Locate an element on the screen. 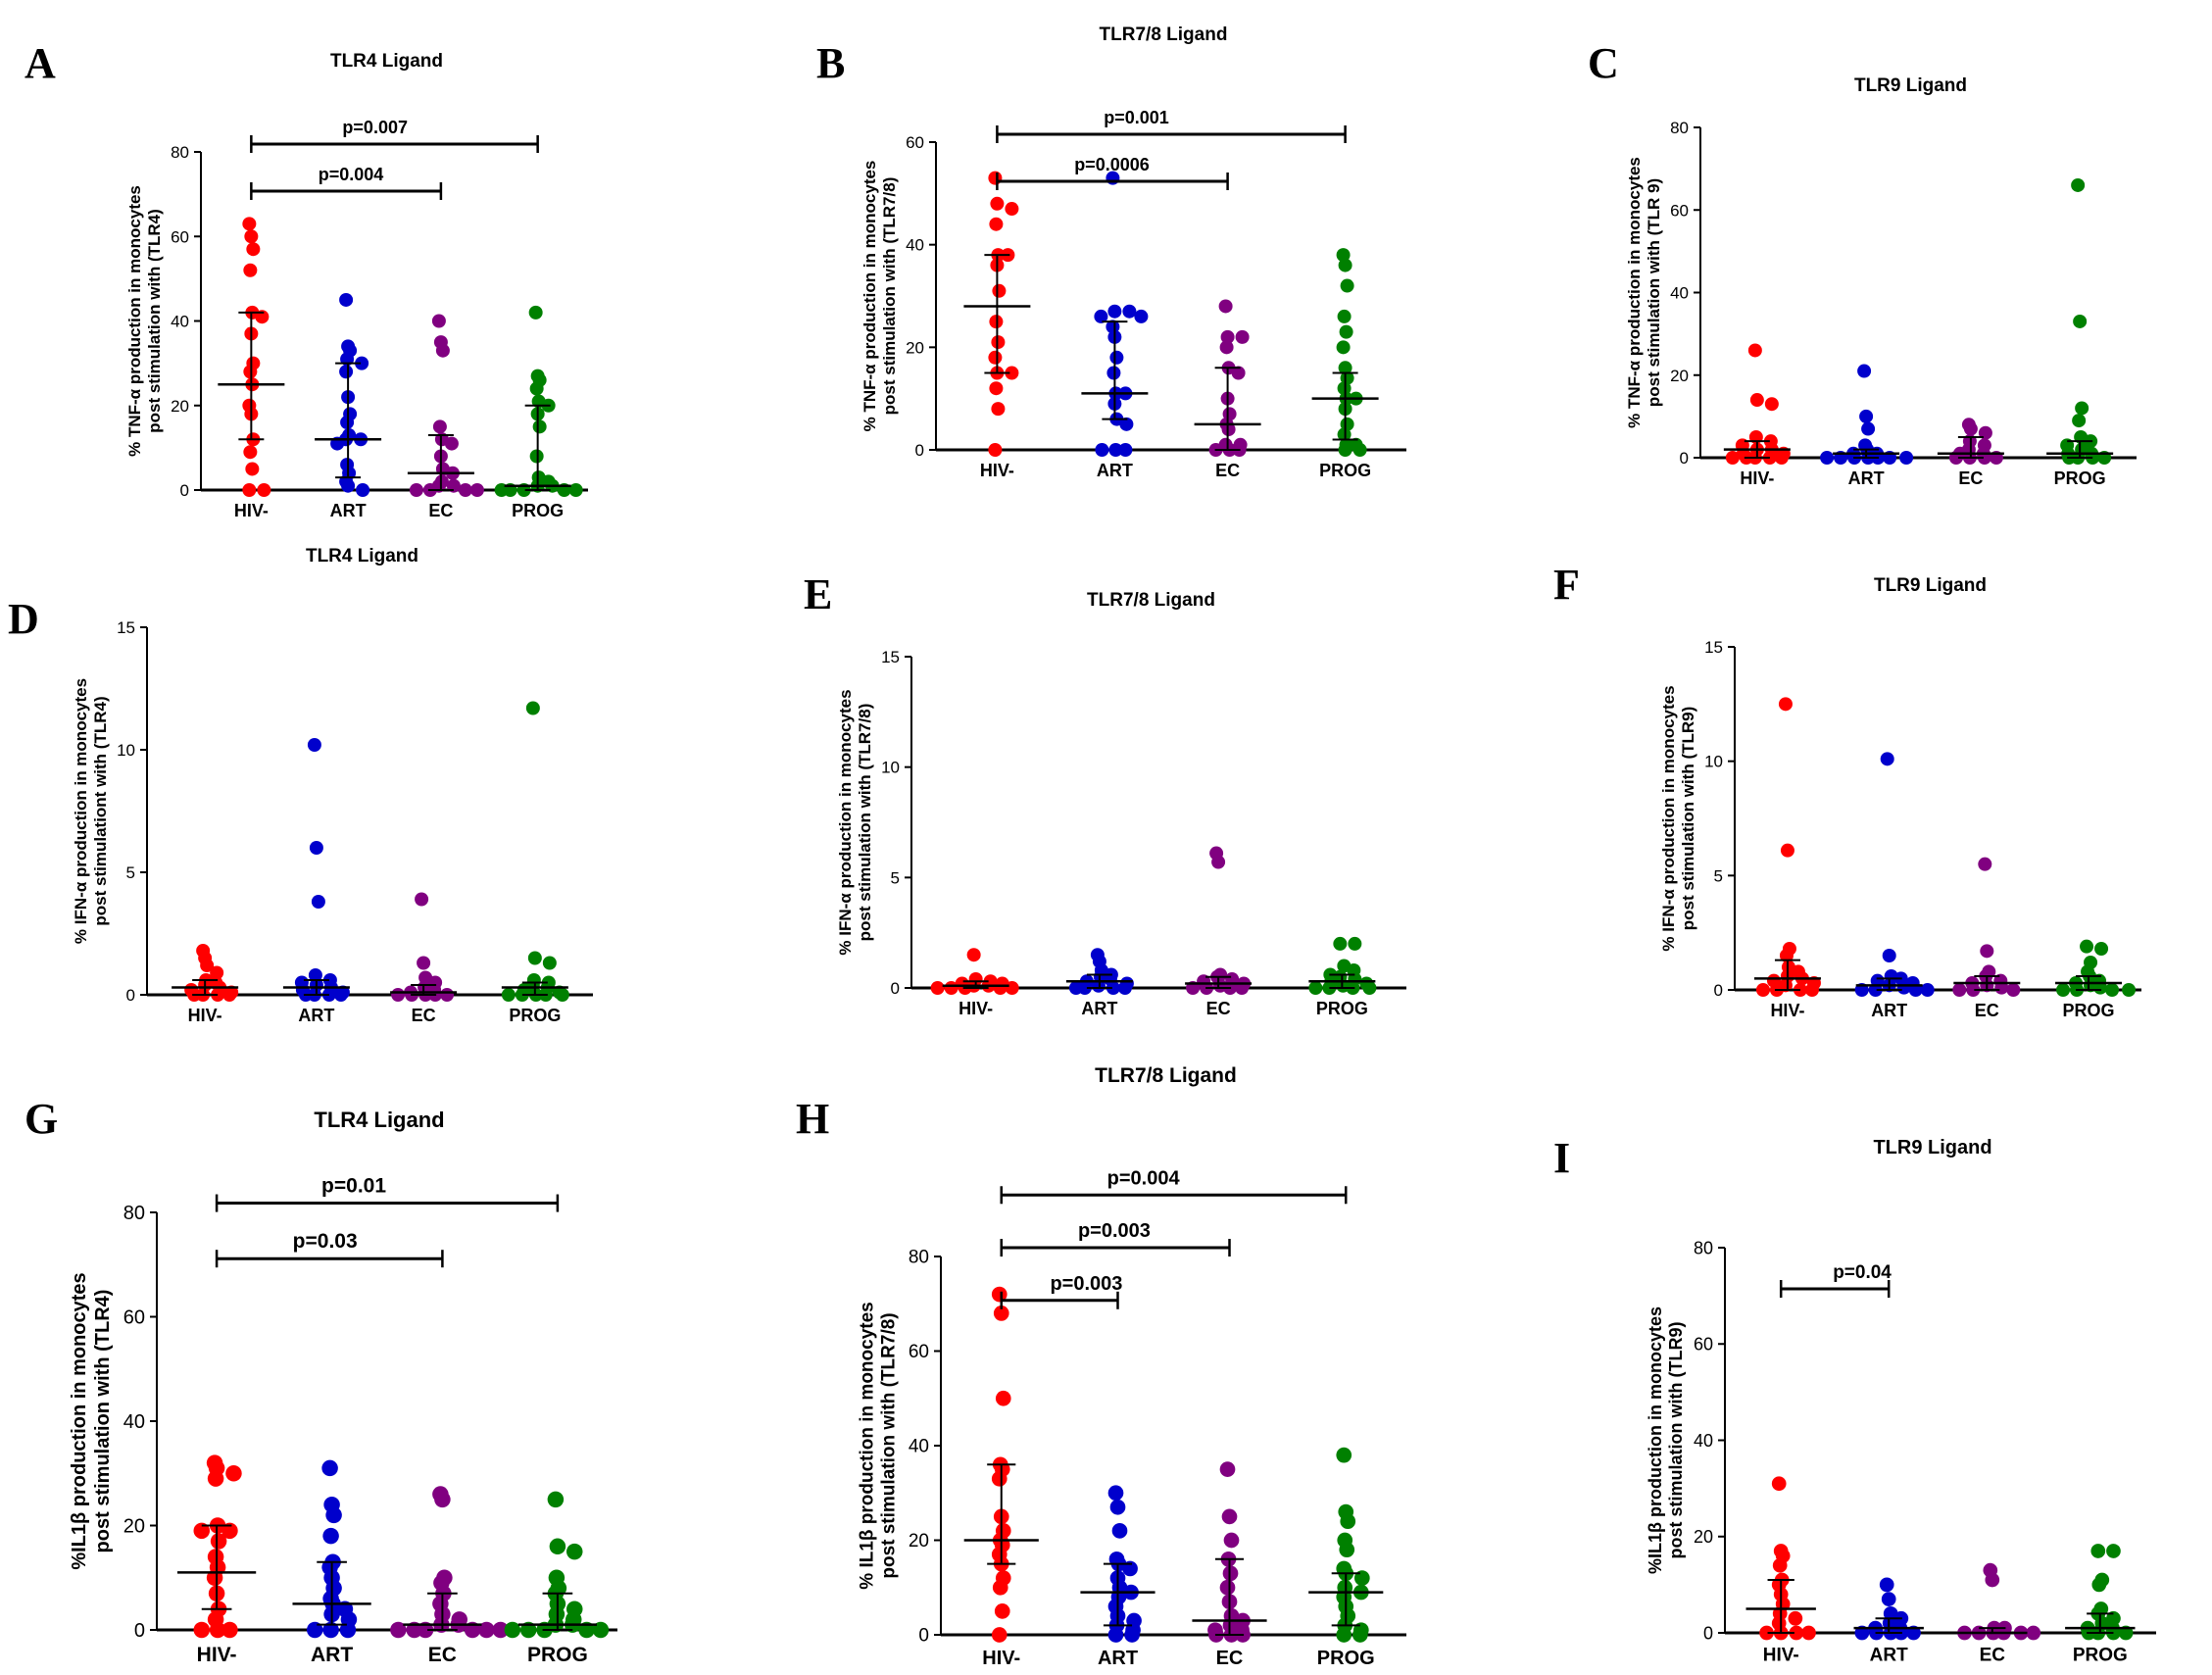 Image resolution: width=2212 pixels, height=1675 pixels. y-axis-label-line: post stimulationt with (TLR4) is located at coordinates (100, 810).